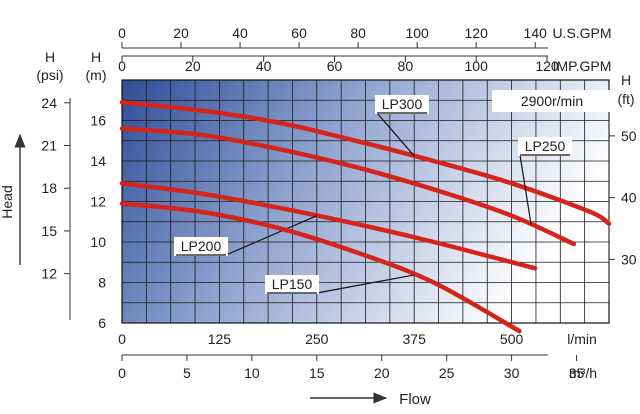  What do you see at coordinates (582, 339) in the screenshot?
I see `lmin-label: l/min` at bounding box center [582, 339].